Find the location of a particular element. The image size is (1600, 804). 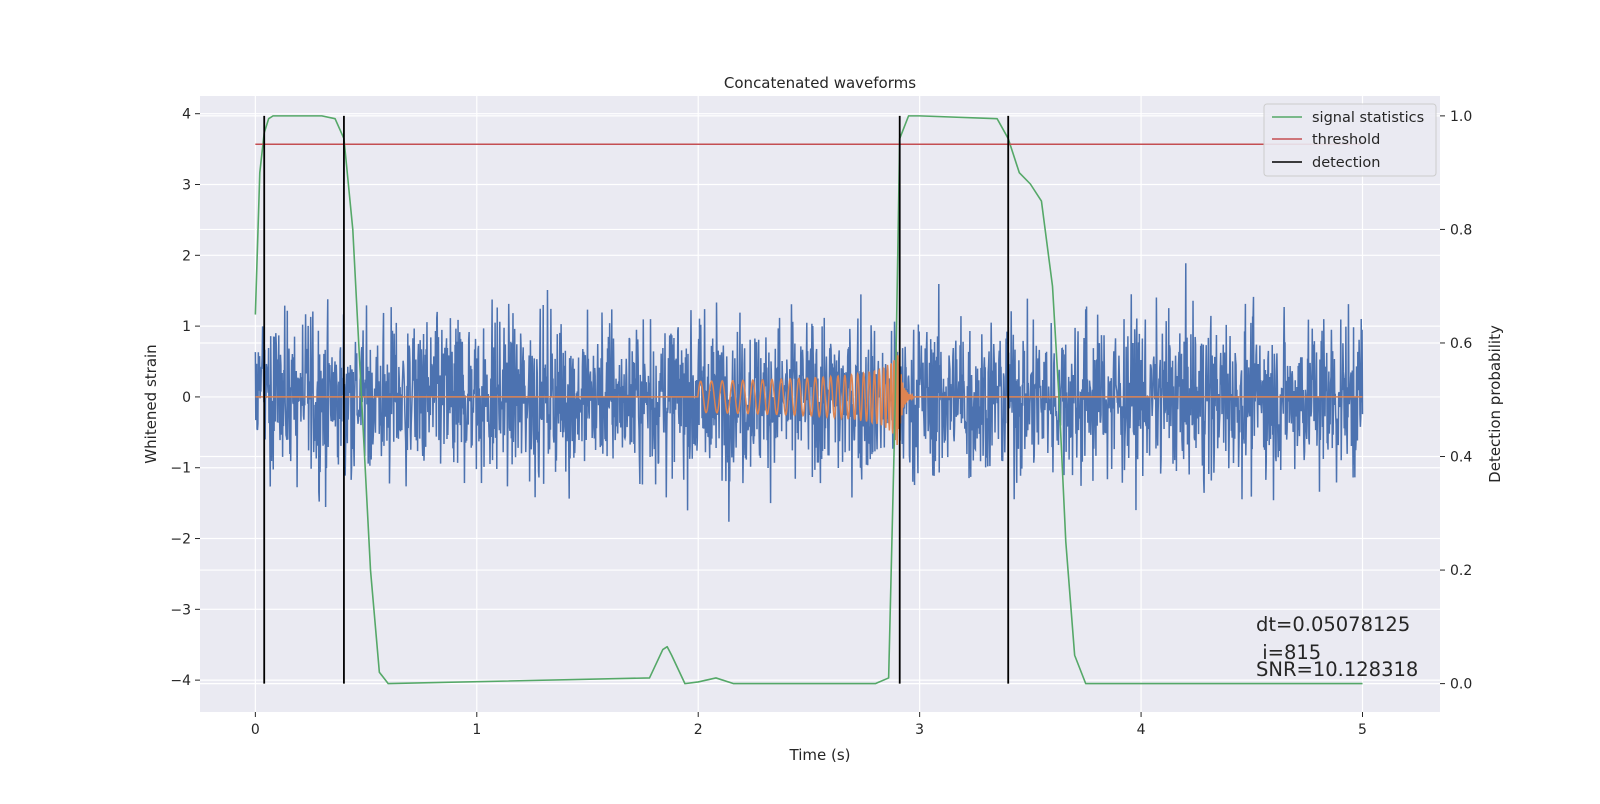

y-tick-label-right: 0.8 is located at coordinates (1461, 230).